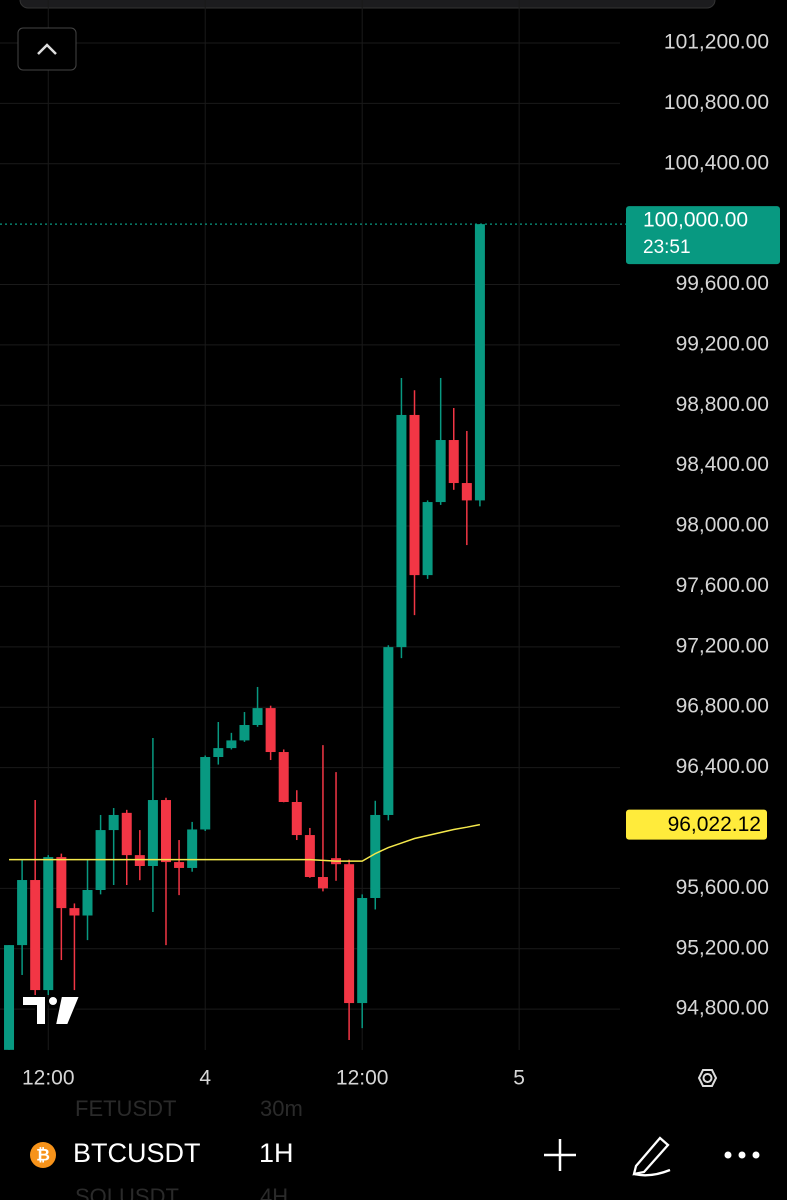 The width and height of the screenshot is (787, 1200). What do you see at coordinates (722, 766) in the screenshot?
I see `y-tick-label: 96,400.00` at bounding box center [722, 766].